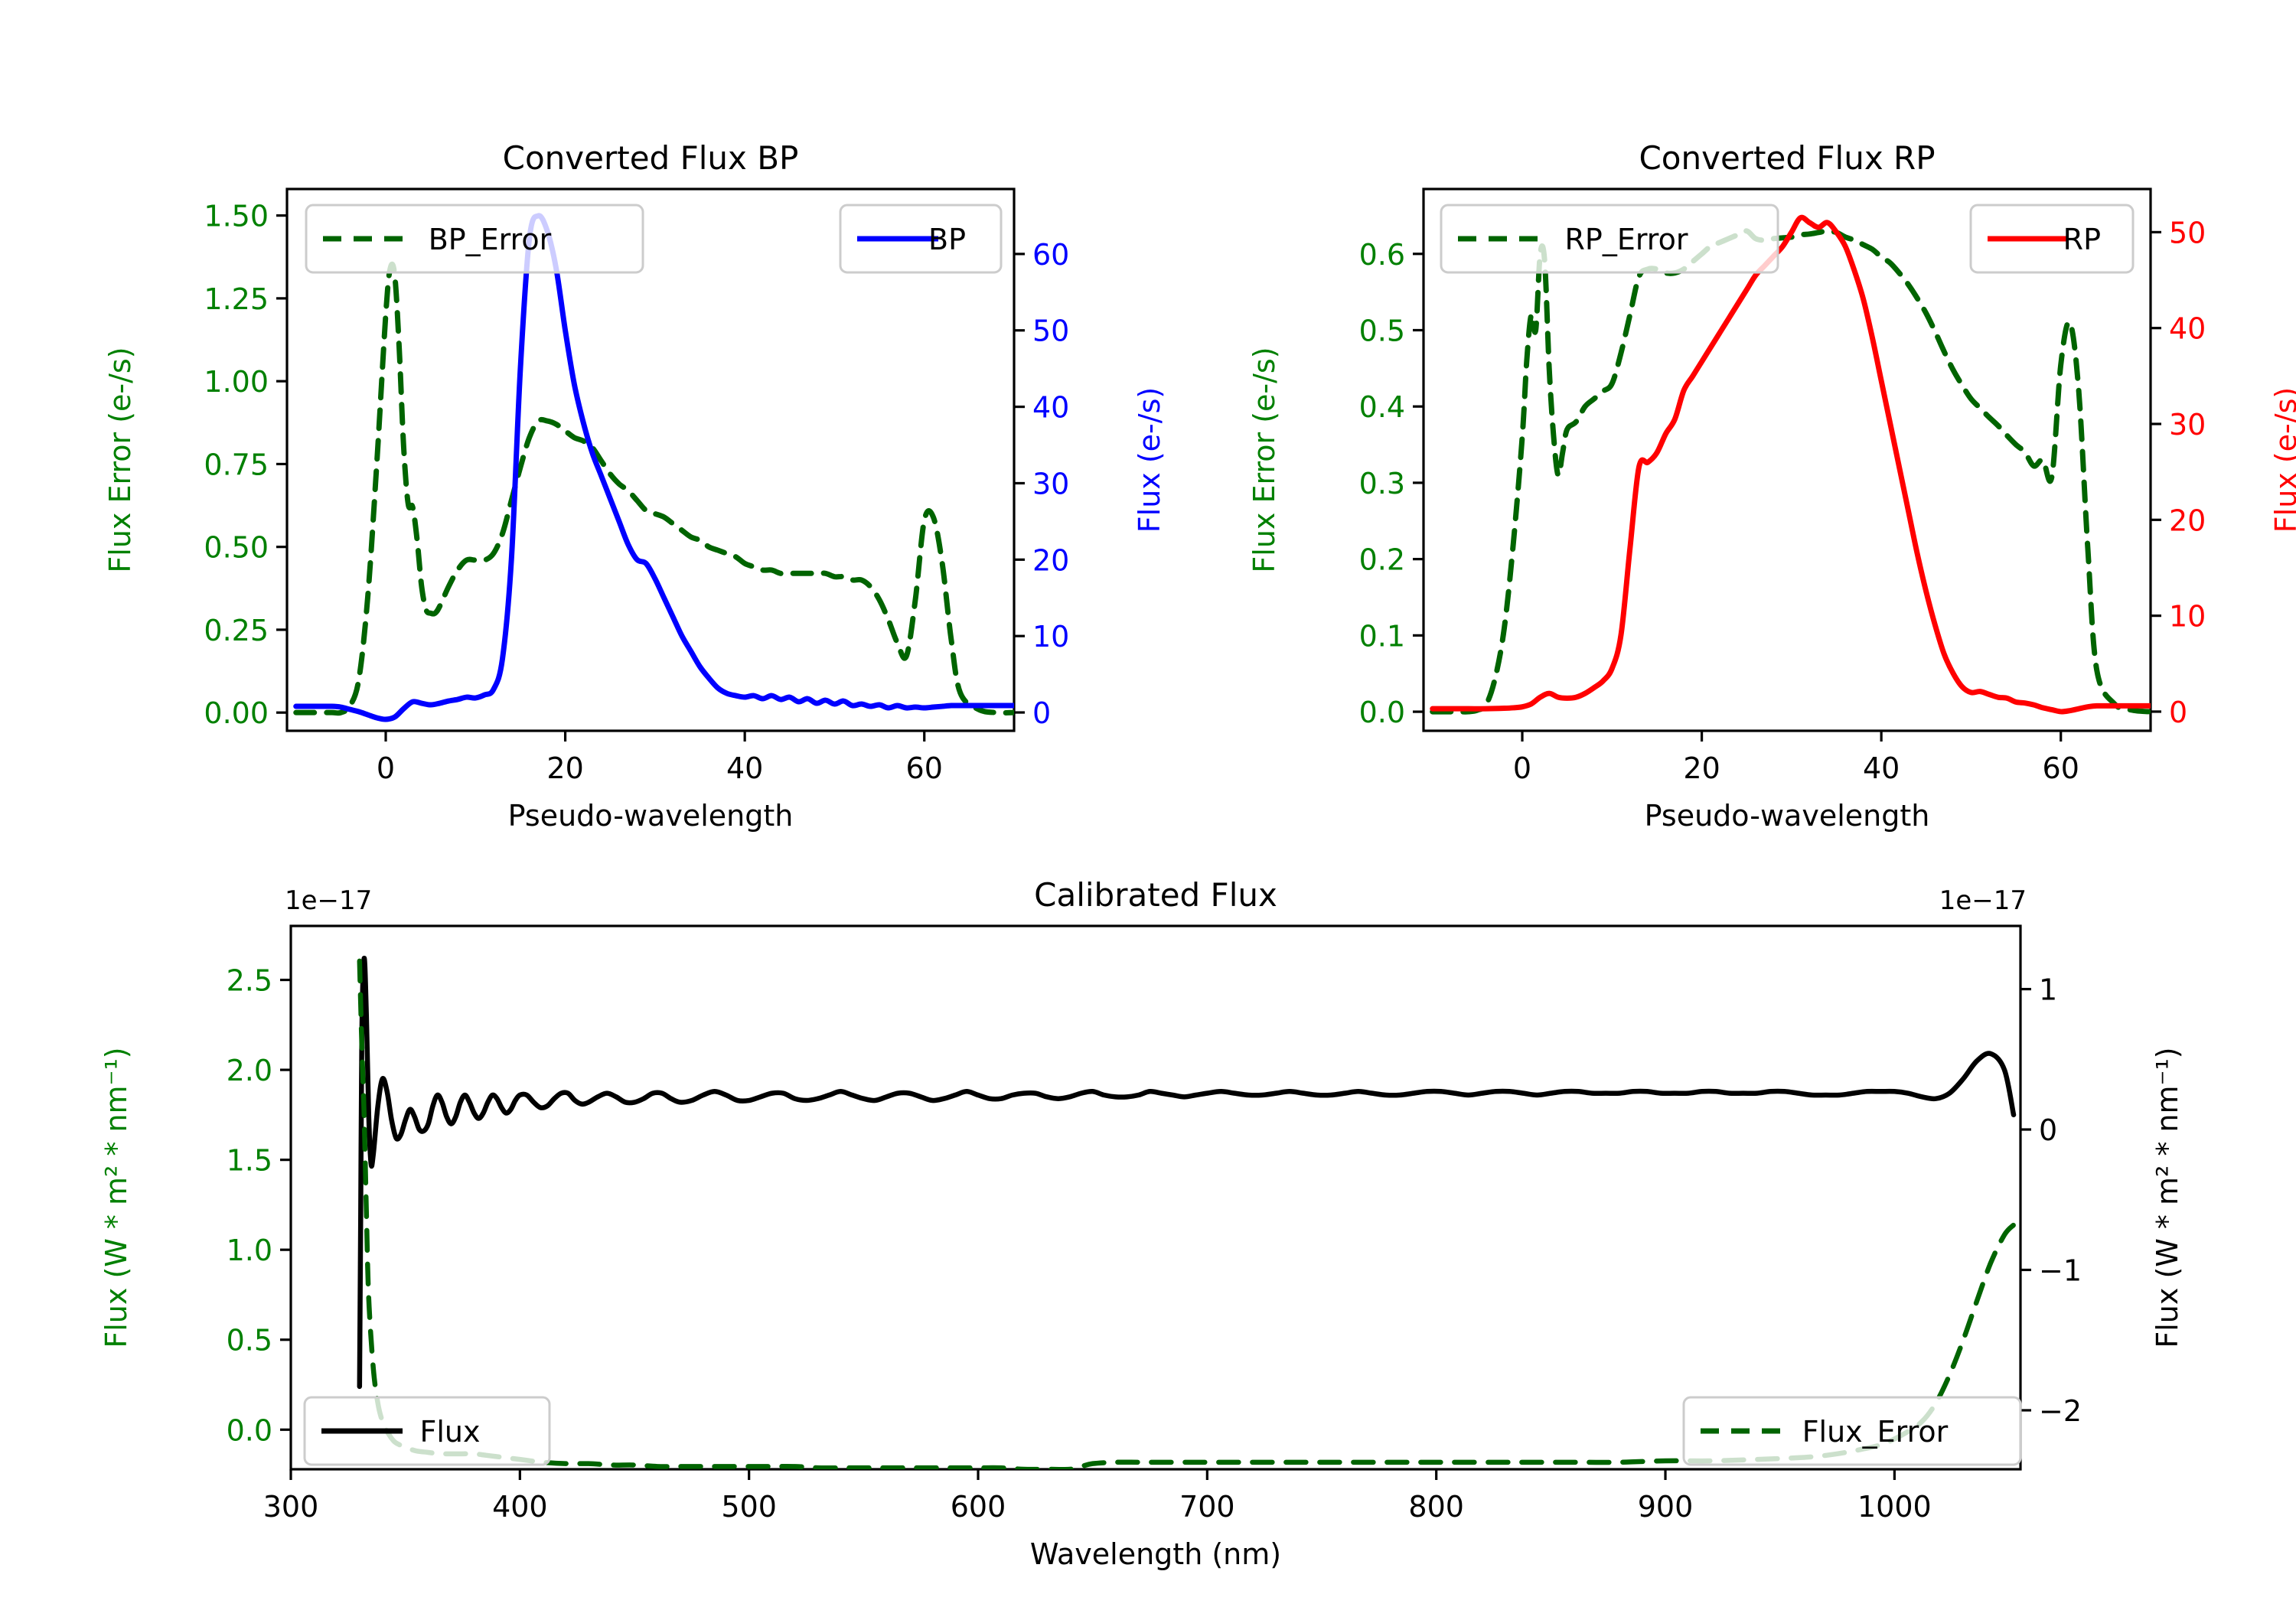 This screenshot has height=1607, width=2296. Describe the element at coordinates (116, 1197) in the screenshot. I see `y-axis-label-left: Flux (W * m² * nm⁻¹)` at that location.